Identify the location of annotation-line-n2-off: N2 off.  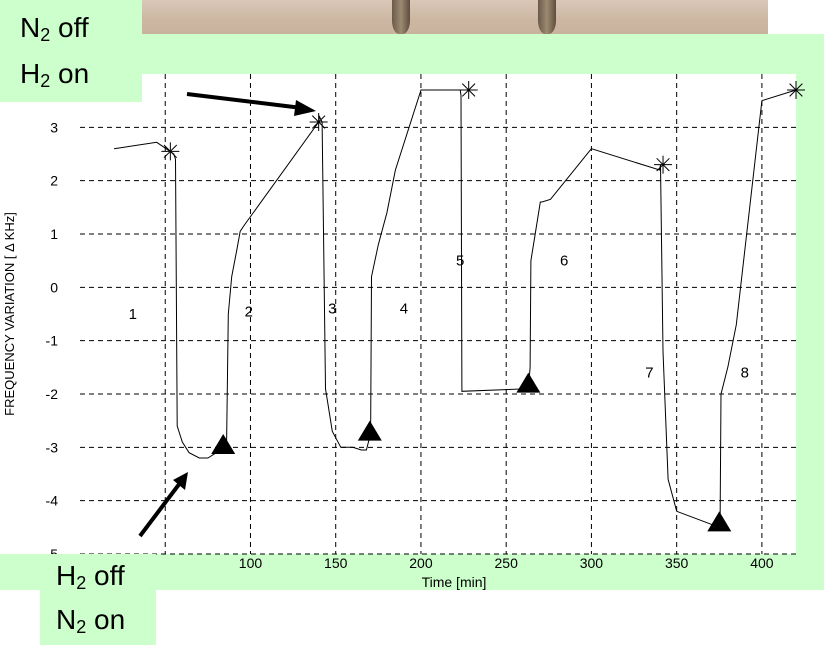
(54, 28).